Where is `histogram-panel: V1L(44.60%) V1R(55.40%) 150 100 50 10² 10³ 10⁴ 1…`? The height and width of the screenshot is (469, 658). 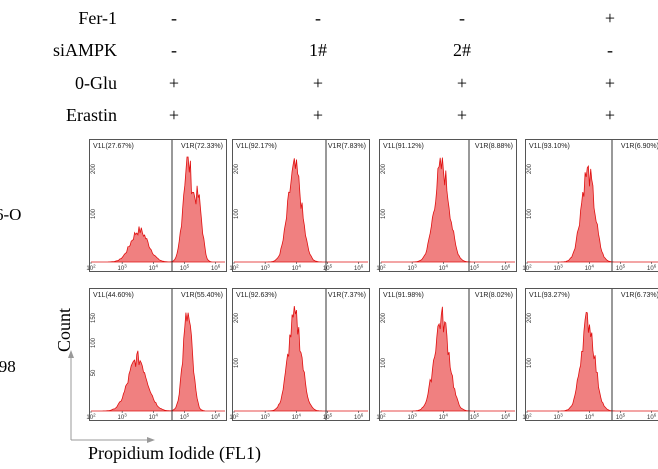 histogram-panel: V1L(44.60%) V1R(55.40%) 150 100 50 10² 10³ 10⁴ 1… is located at coordinates (156, 355).